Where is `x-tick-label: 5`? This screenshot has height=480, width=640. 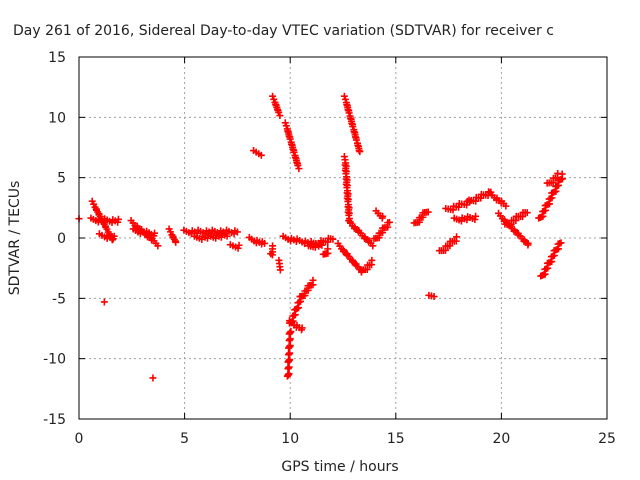 x-tick-label: 5 is located at coordinates (184, 439).